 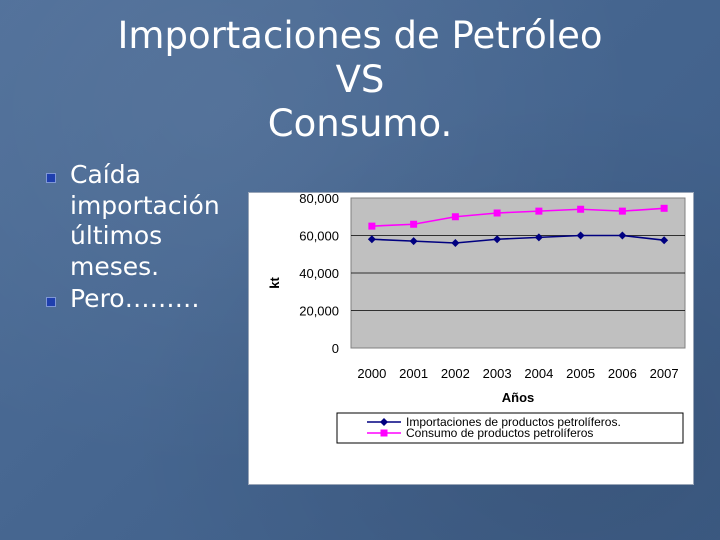 I want to click on legend-marker-diamond, so click(x=384, y=422).